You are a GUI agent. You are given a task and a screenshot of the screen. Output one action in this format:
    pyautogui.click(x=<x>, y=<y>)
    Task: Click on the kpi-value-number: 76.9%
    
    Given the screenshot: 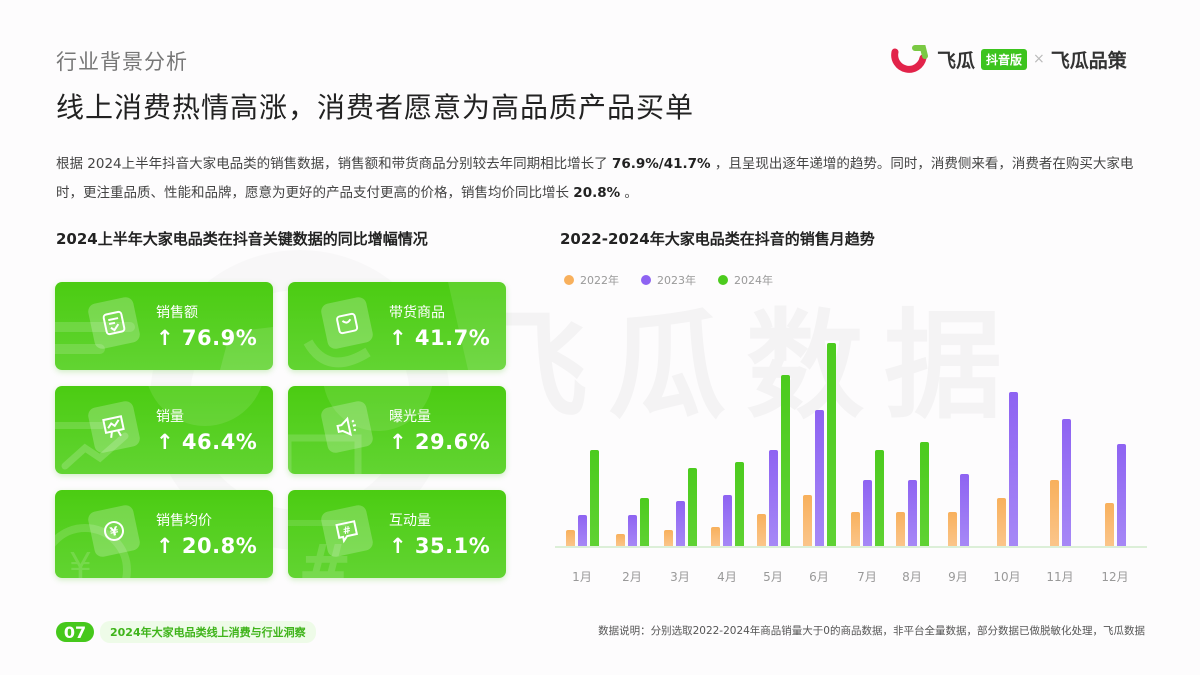 What is the action you would take?
    pyautogui.click(x=219, y=338)
    